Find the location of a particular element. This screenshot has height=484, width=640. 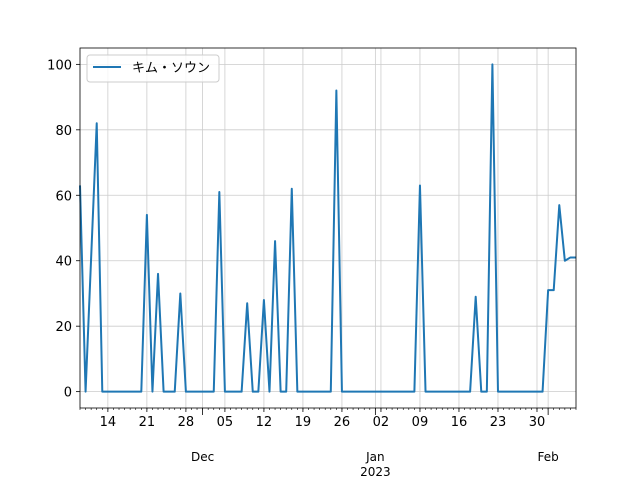

x-tick-label: 05 is located at coordinates (225, 422).